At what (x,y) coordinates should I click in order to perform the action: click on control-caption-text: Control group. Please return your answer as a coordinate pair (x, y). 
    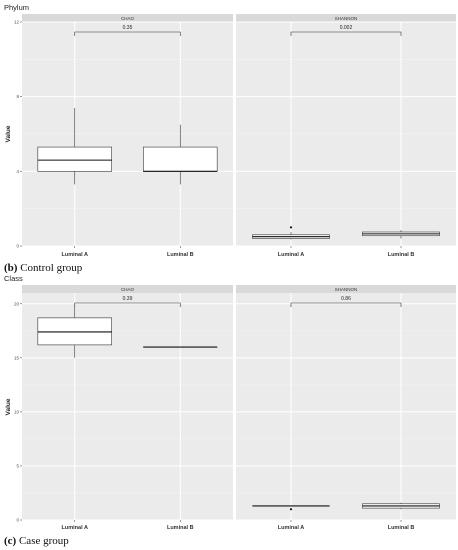
    Looking at the image, I should click on (51, 268).